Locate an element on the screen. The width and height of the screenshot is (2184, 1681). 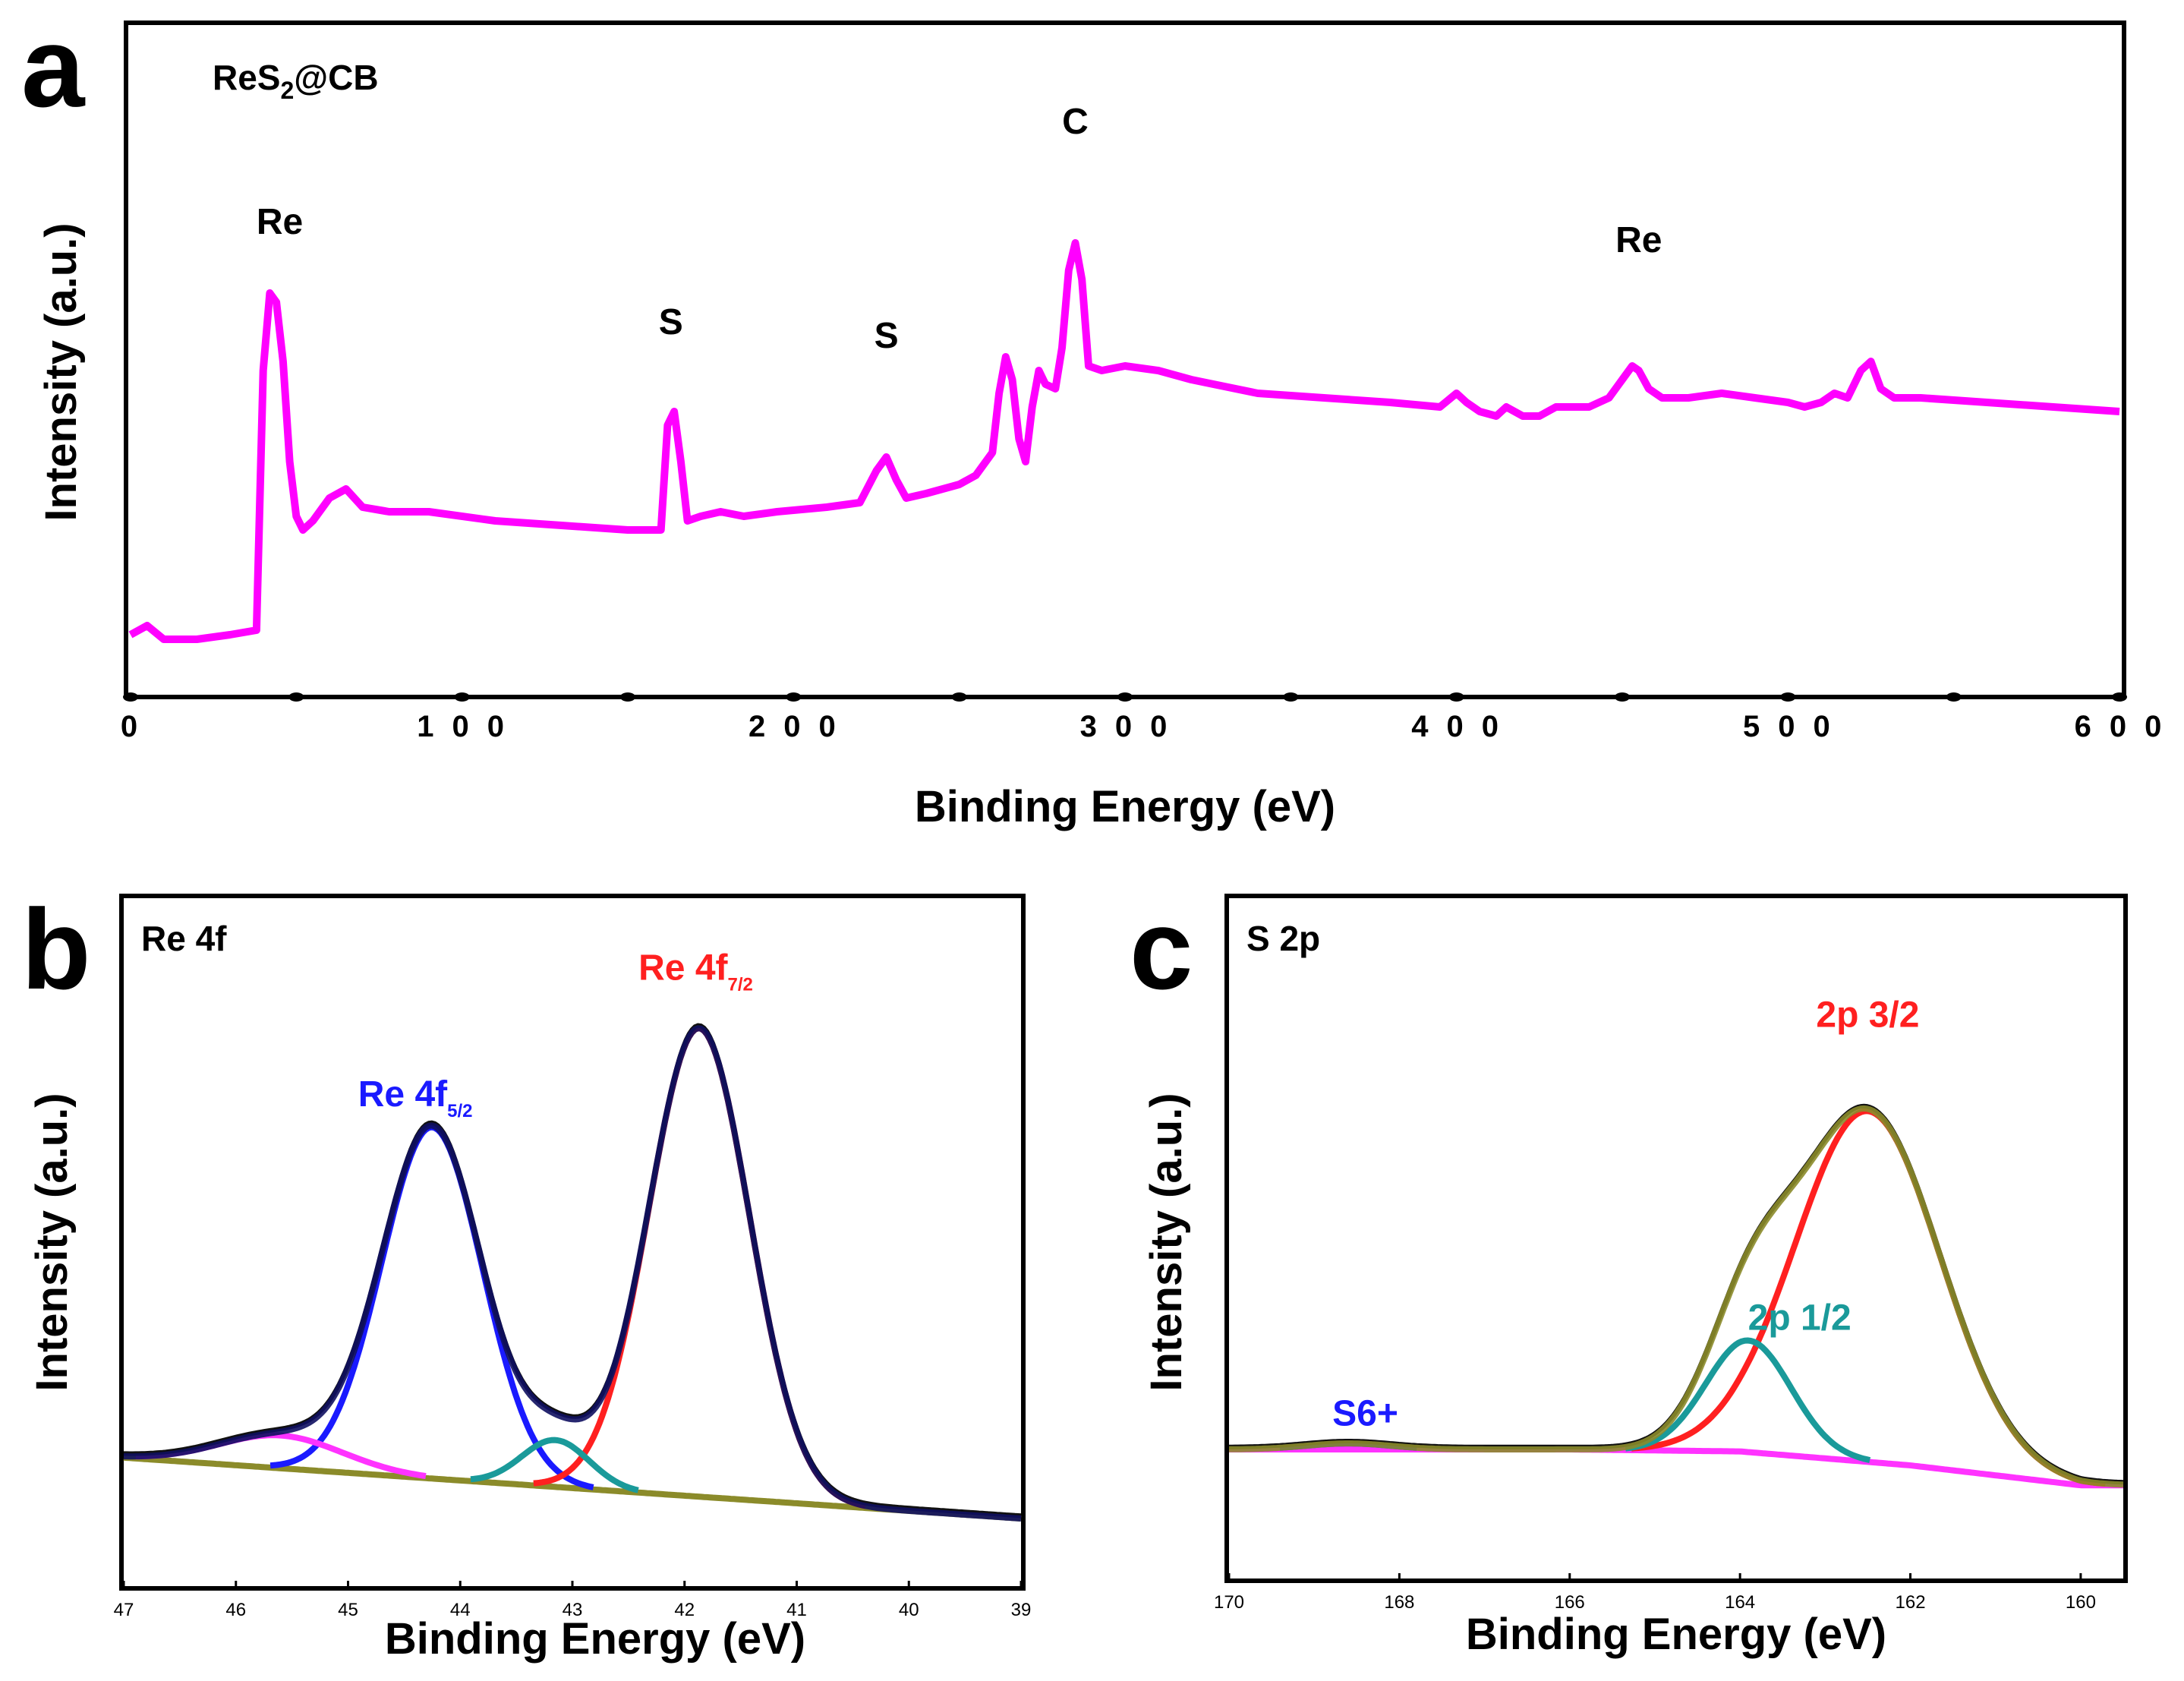
panel-c-annotations: 2p 3/2 2p 1/2 S6+ is located at coordinates (1625, 1215).